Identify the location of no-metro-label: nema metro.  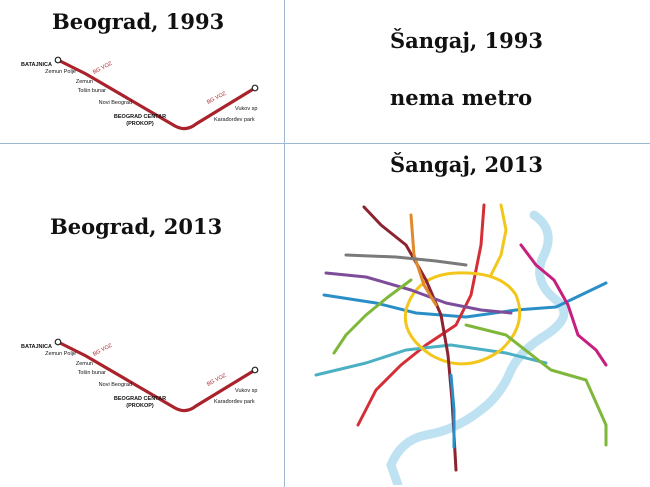
(461, 97).